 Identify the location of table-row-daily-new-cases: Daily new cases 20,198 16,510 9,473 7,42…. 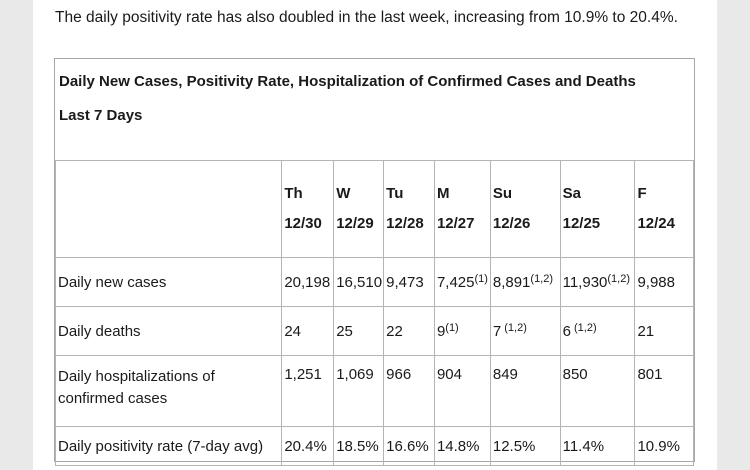
(374, 282).